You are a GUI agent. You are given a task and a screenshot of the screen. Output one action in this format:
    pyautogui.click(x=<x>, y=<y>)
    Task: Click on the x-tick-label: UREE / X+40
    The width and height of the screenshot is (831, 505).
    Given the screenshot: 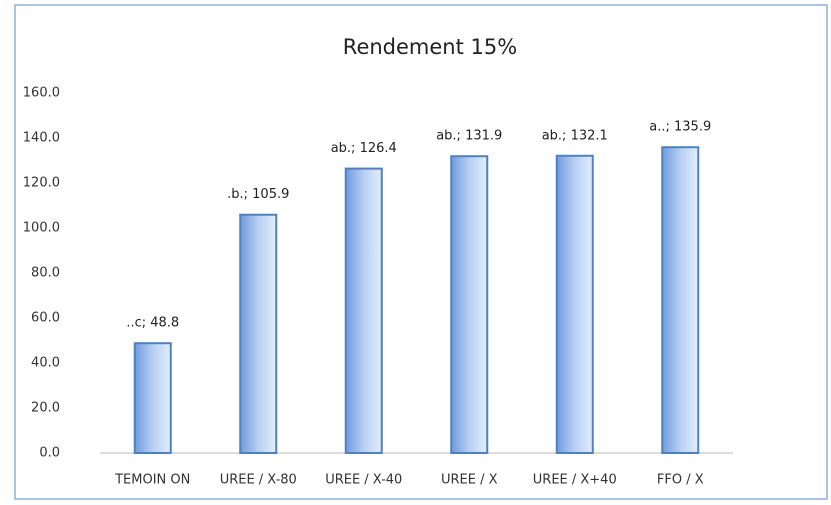 What is the action you would take?
    pyautogui.click(x=575, y=480)
    